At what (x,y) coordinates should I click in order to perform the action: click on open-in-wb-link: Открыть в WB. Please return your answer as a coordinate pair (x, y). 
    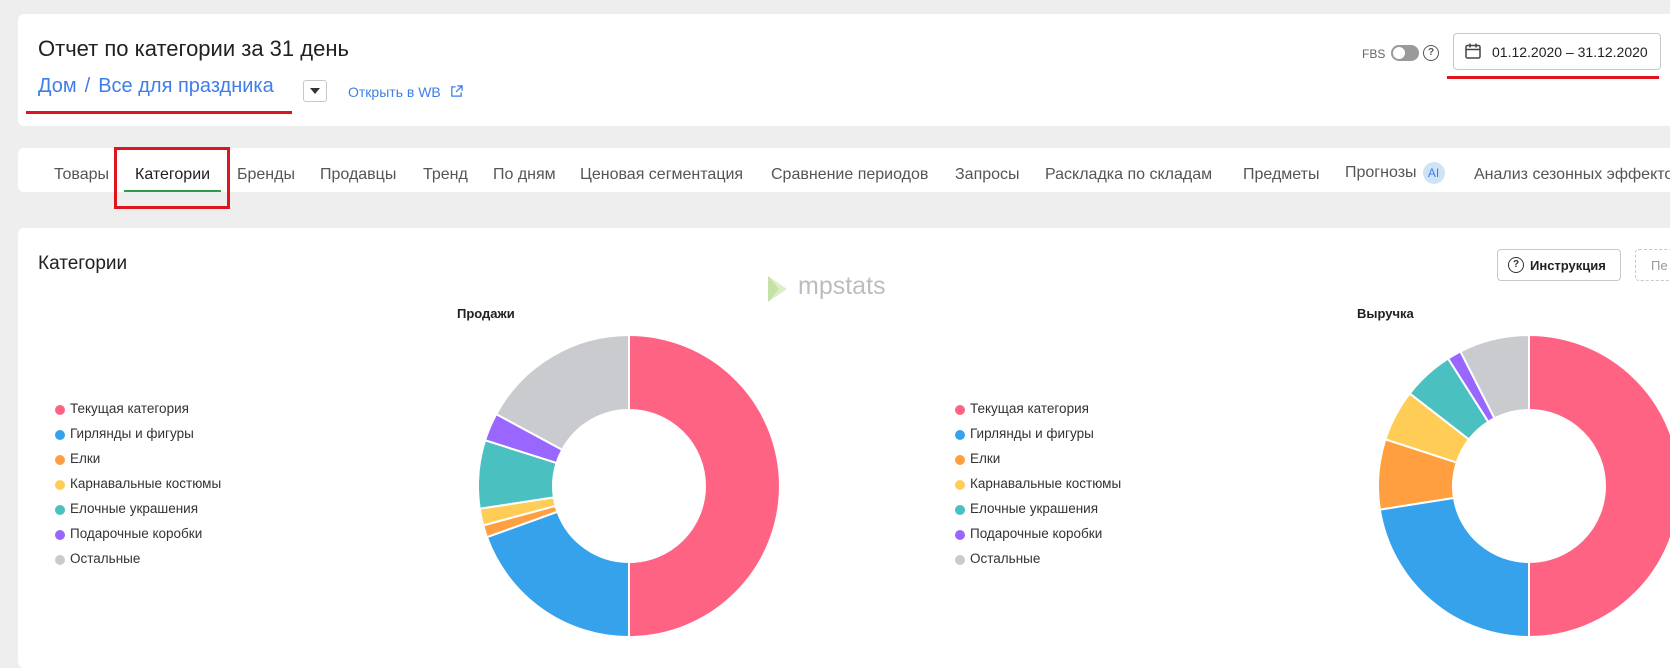
    Looking at the image, I should click on (405, 92).